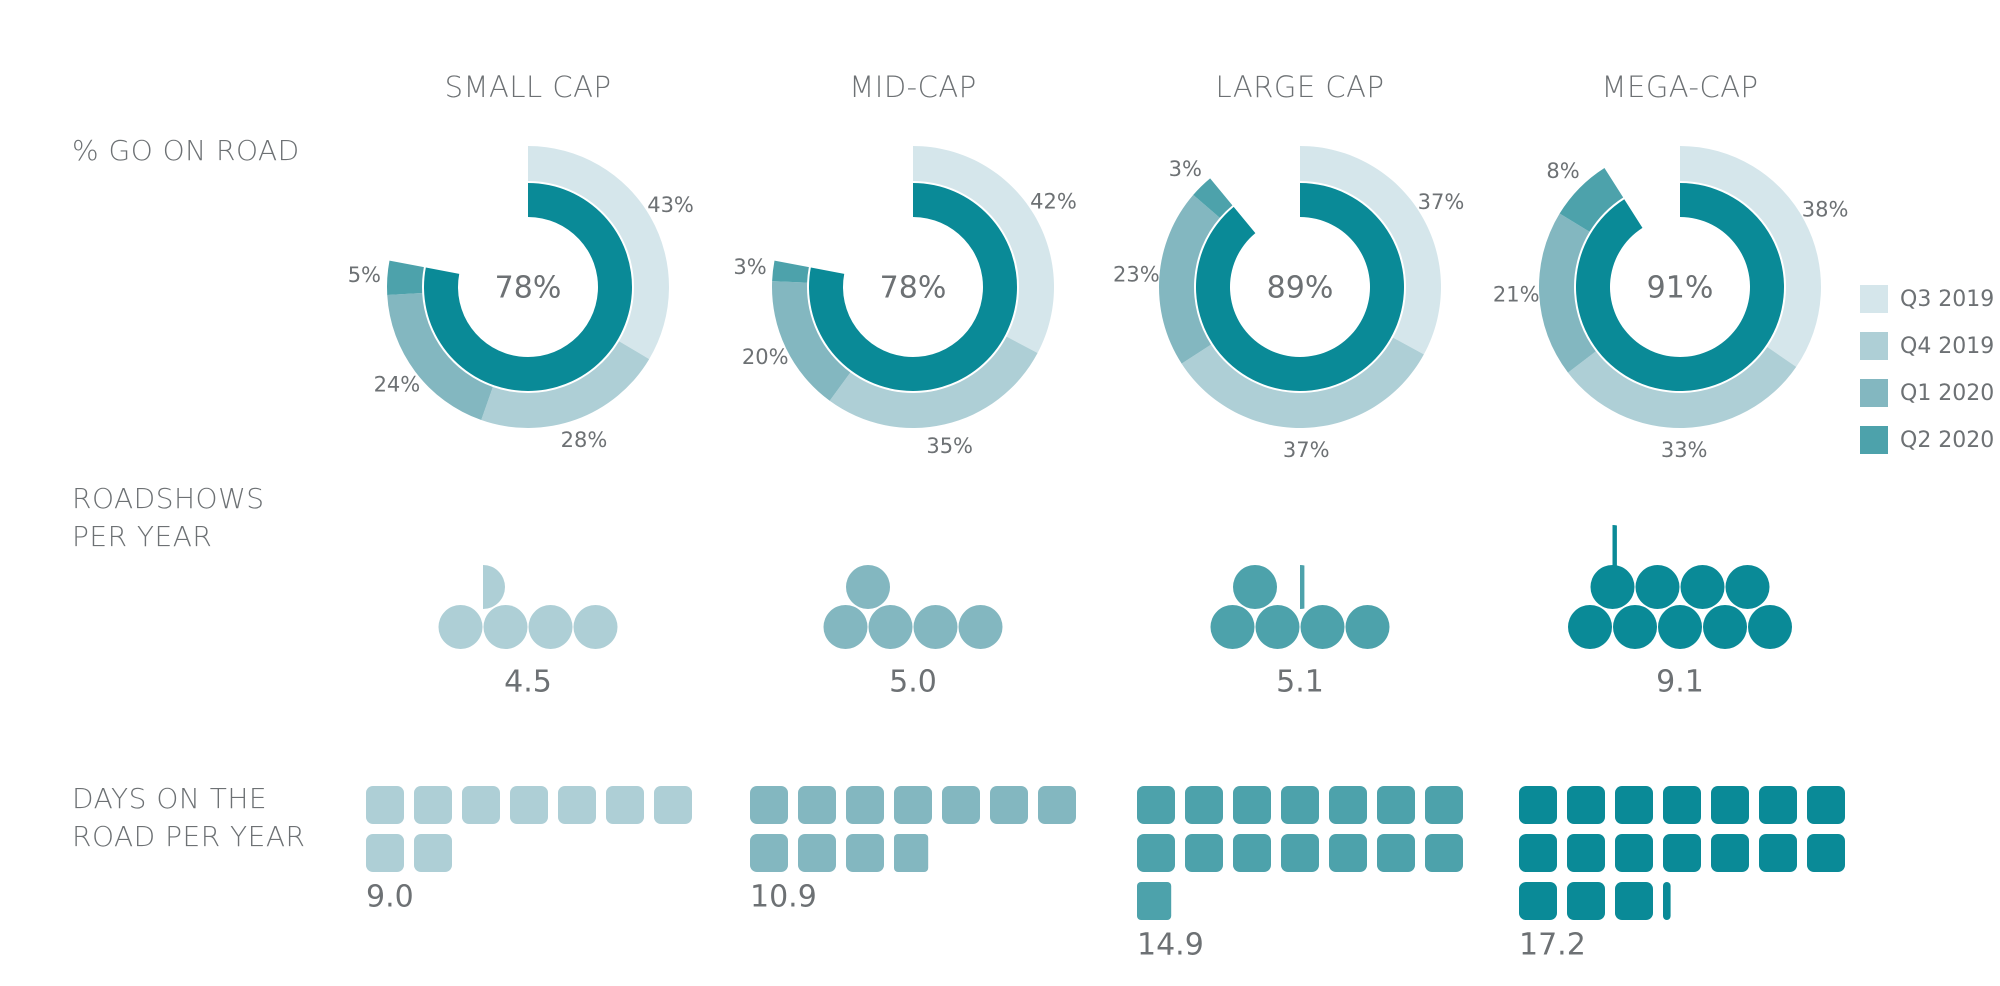 The image size is (2000, 986). What do you see at coordinates (1825, 210) in the screenshot?
I see `donut-label-mega-cap-q3-2019: 38%` at bounding box center [1825, 210].